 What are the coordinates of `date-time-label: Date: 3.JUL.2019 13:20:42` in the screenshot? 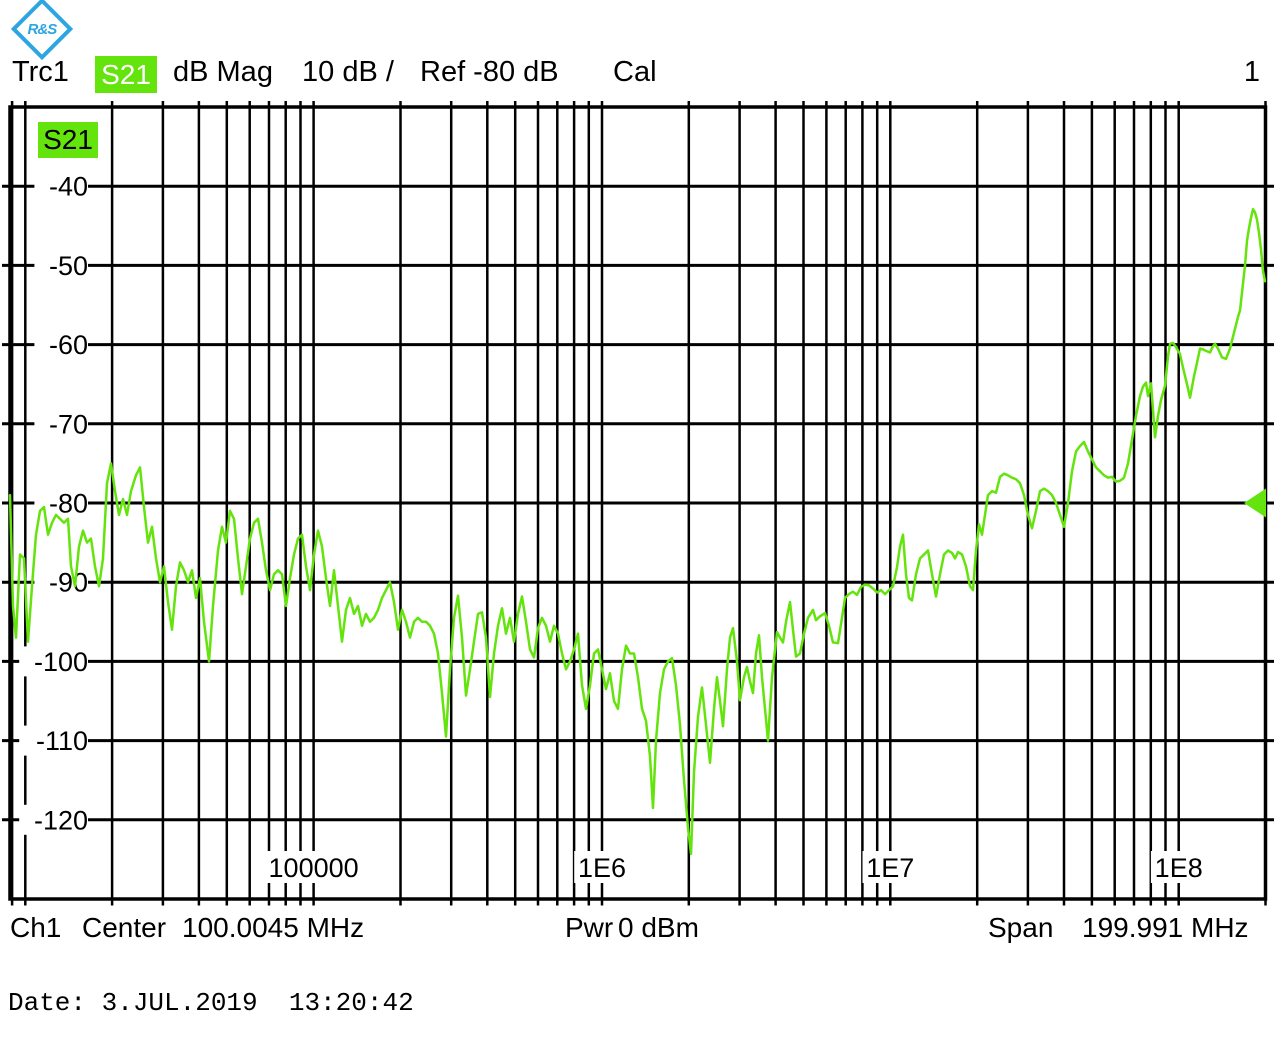 It's located at (211, 1003).